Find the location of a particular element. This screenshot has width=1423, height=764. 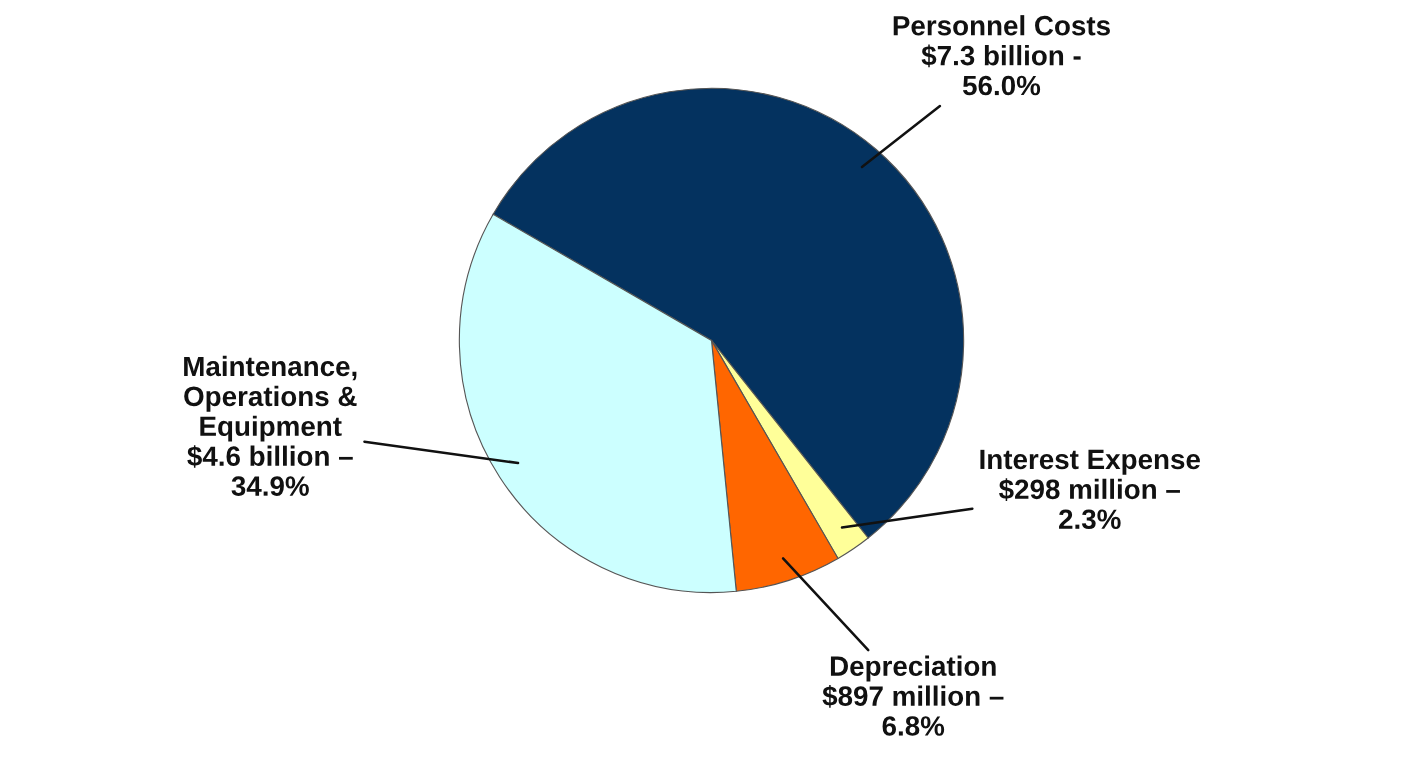

slice-label: Personnel Costs is located at coordinates (1001, 25).